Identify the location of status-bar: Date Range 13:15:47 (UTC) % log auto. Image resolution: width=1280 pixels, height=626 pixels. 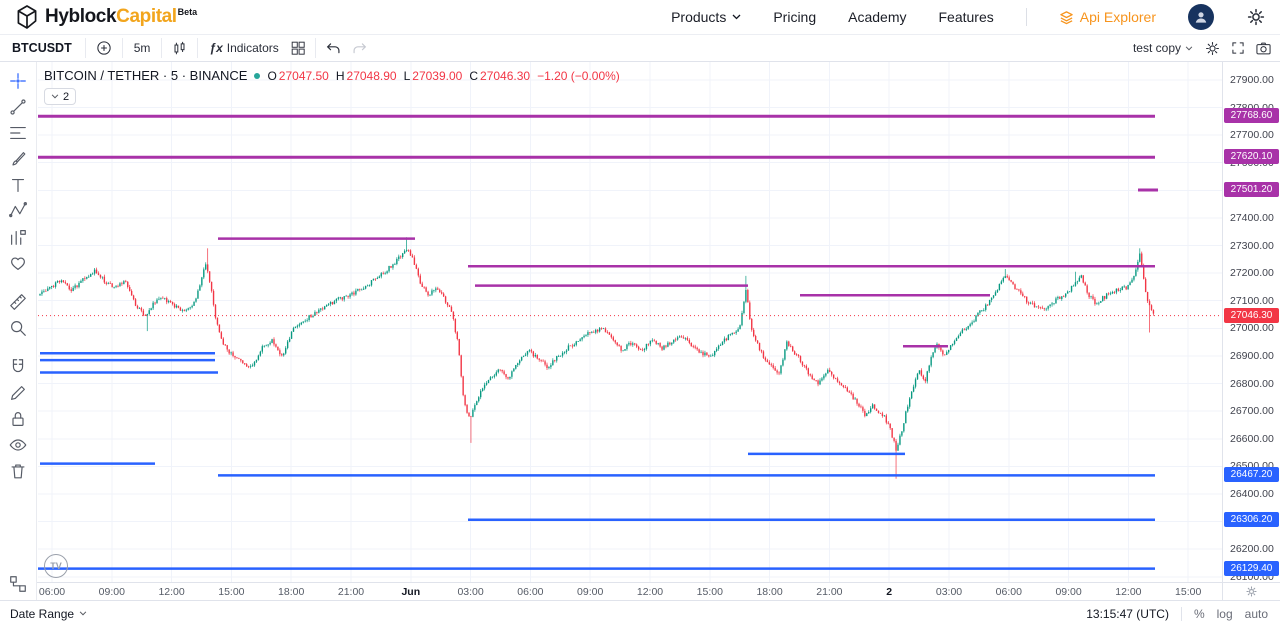
(640, 613).